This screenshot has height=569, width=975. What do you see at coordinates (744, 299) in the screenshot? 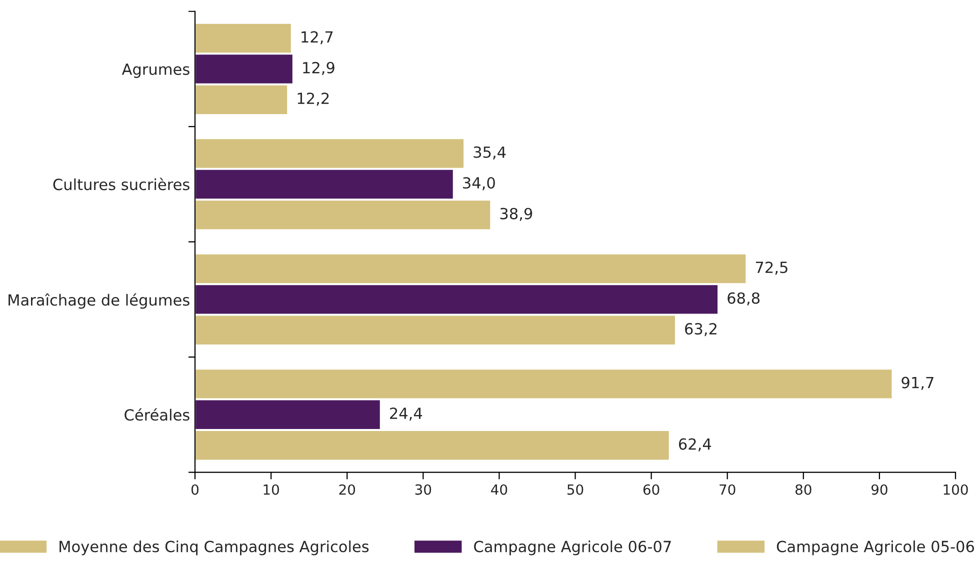
I see `data-label: 68,8` at bounding box center [744, 299].